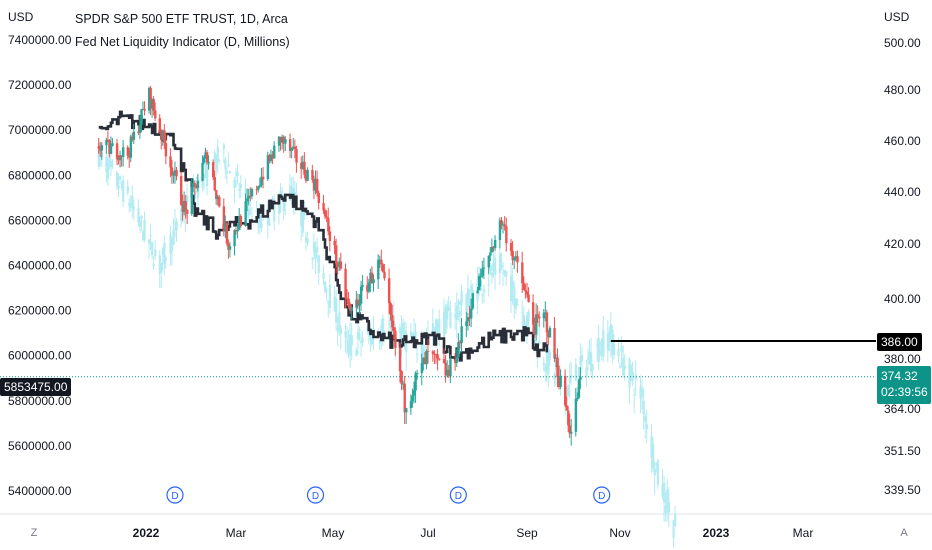  I want to click on x-axis-tick-label: 2023, so click(716, 533).